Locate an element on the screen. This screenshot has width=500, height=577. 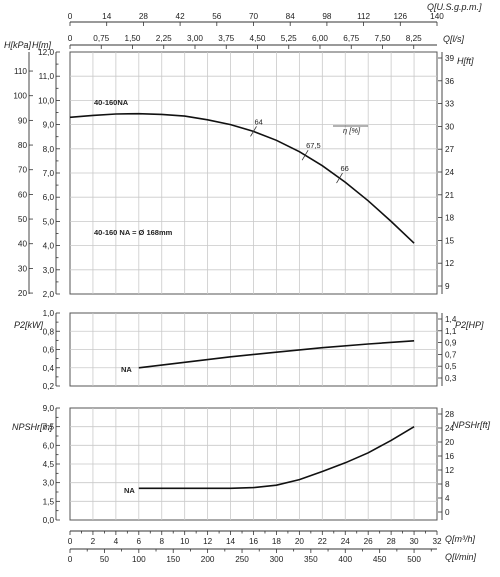
m3h-tick-label: 28 is located at coordinates (392, 541).